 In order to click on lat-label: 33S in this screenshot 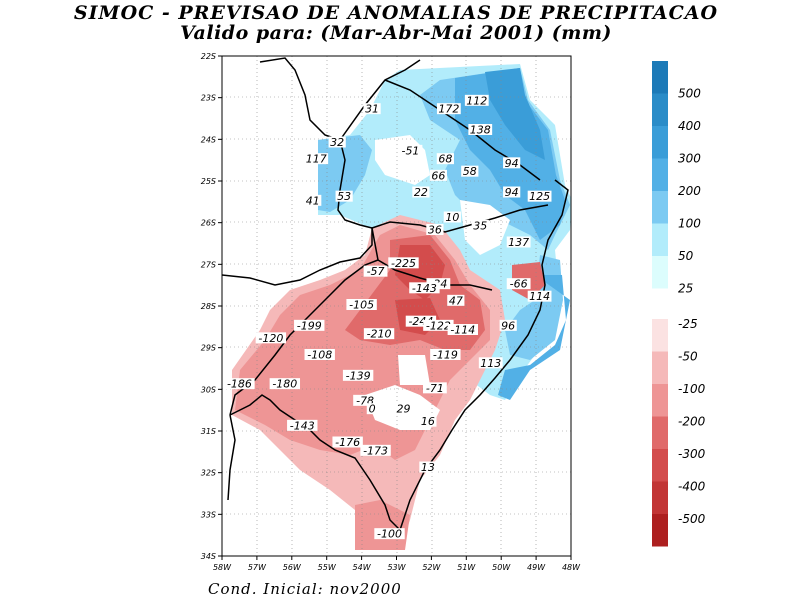, I will do `click(208, 514)`.